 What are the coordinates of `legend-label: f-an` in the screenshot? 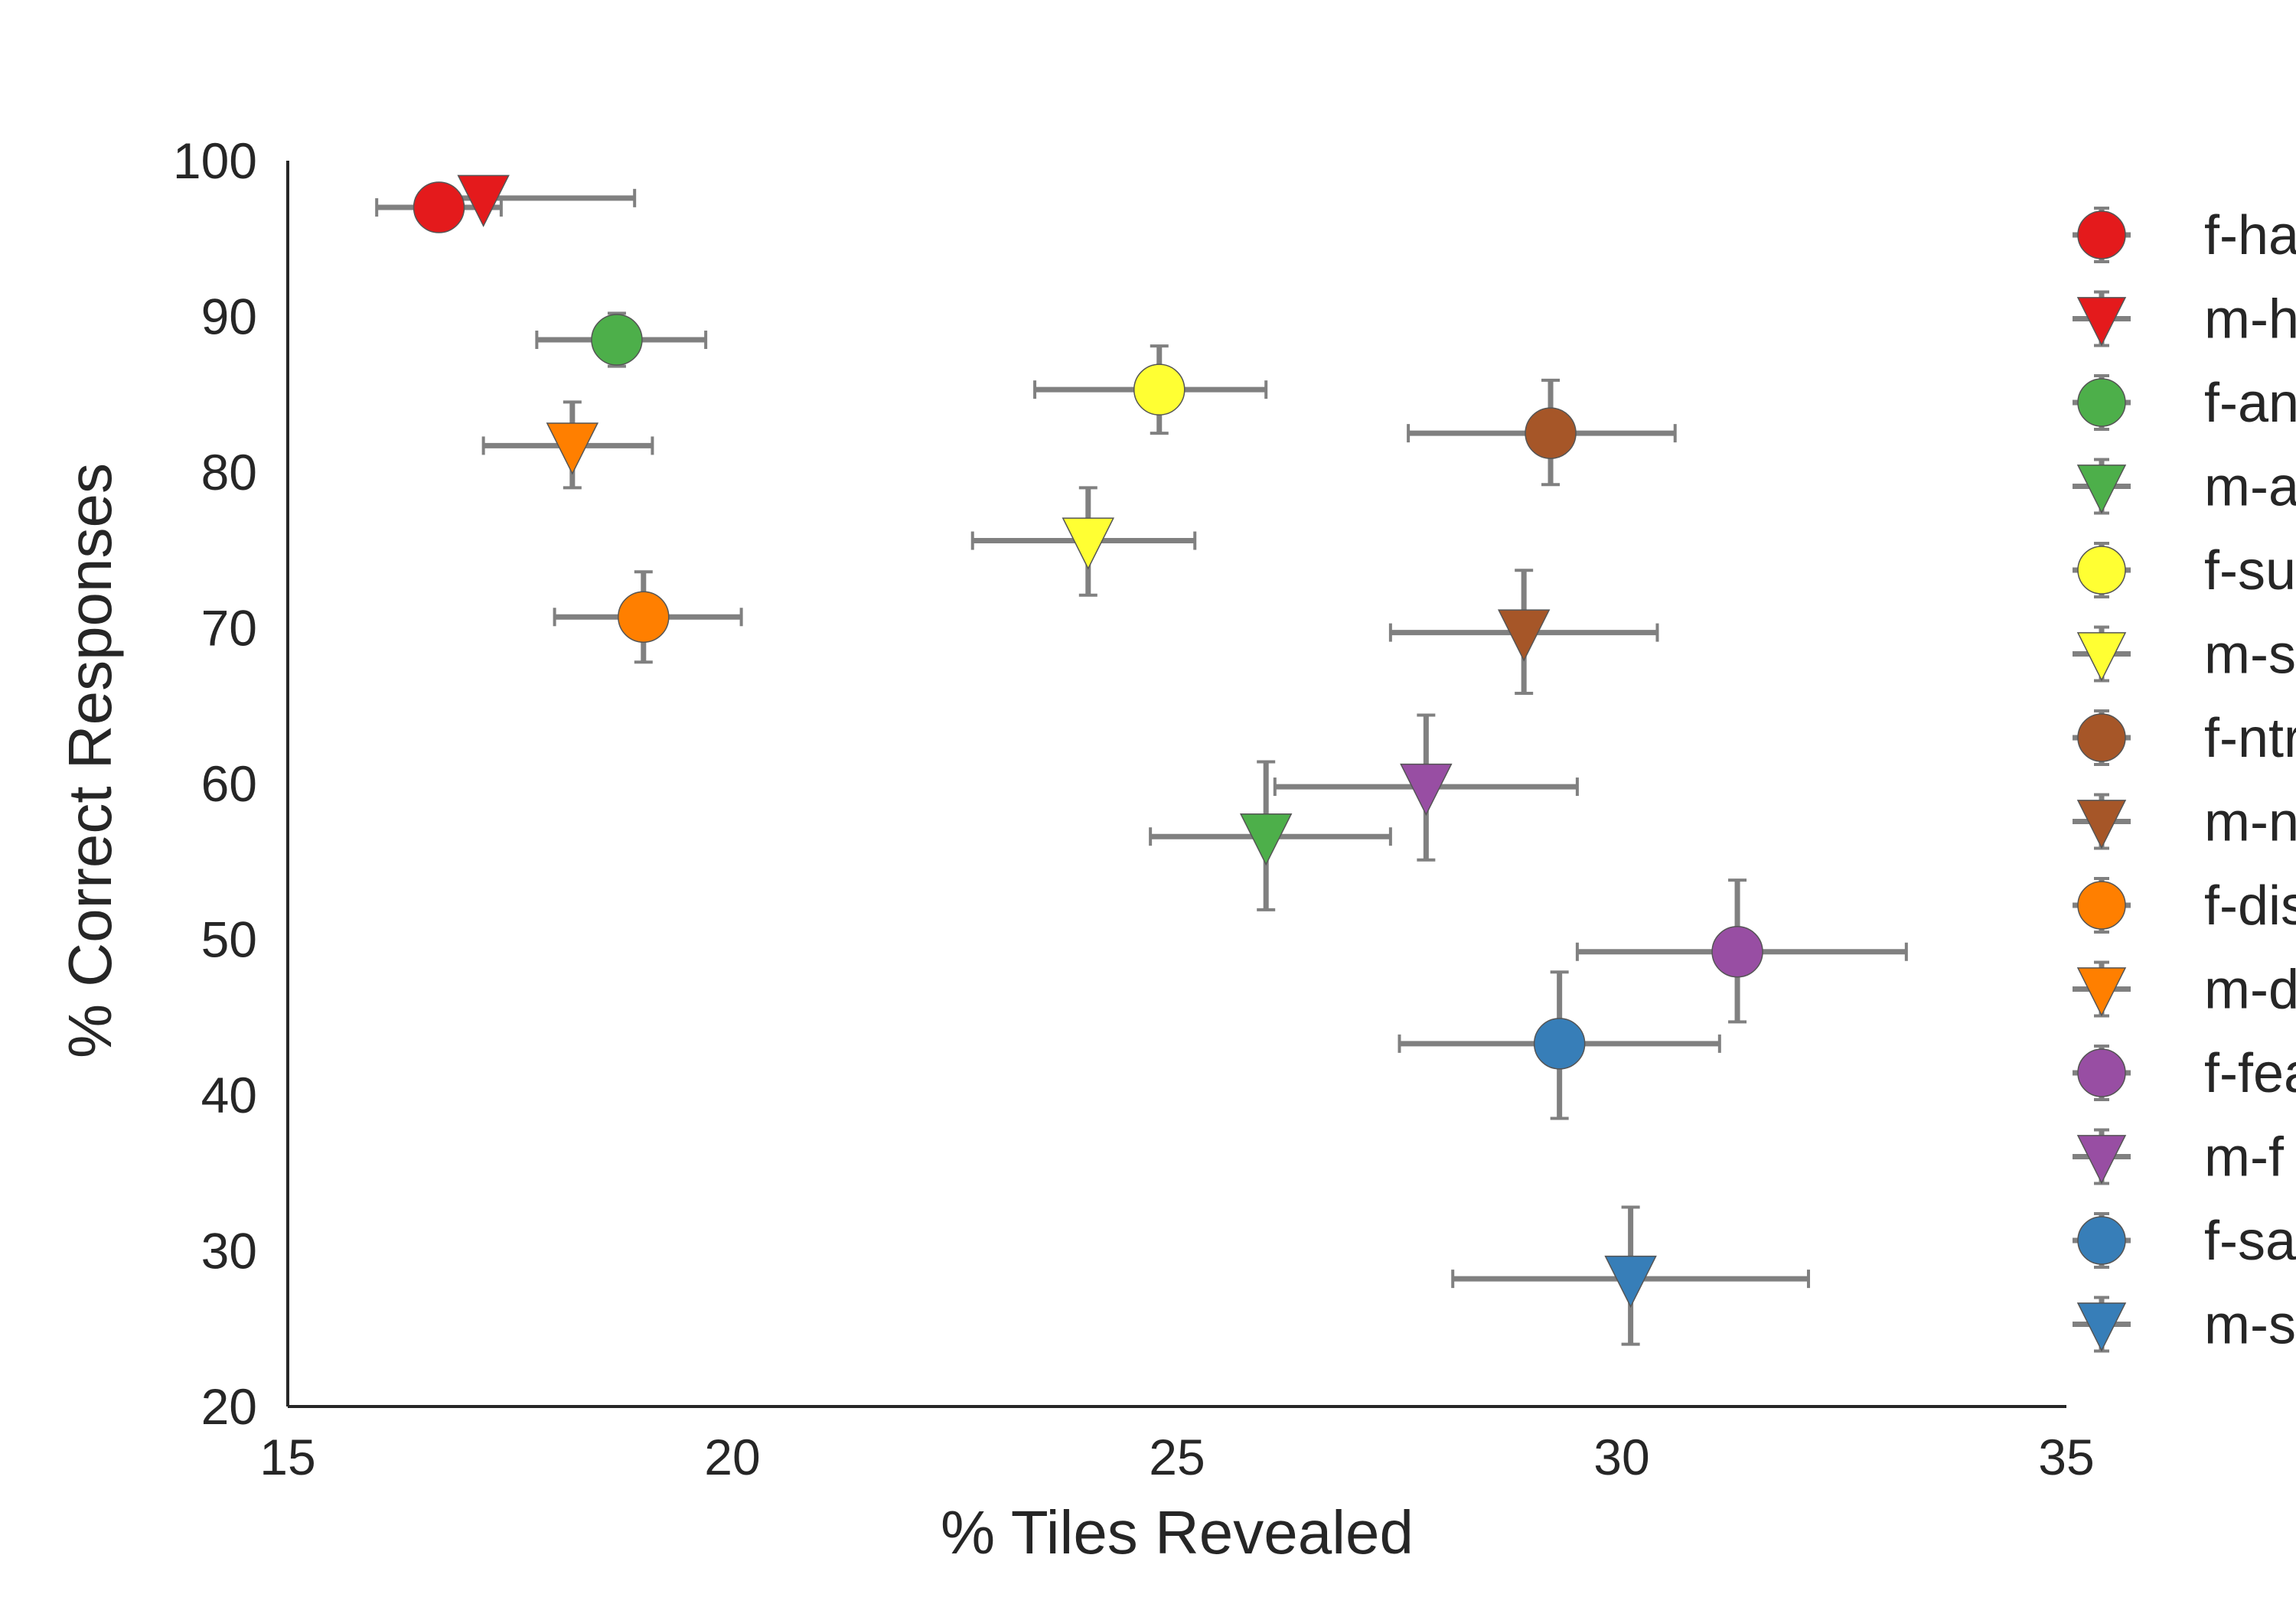 It's located at (2250, 404).